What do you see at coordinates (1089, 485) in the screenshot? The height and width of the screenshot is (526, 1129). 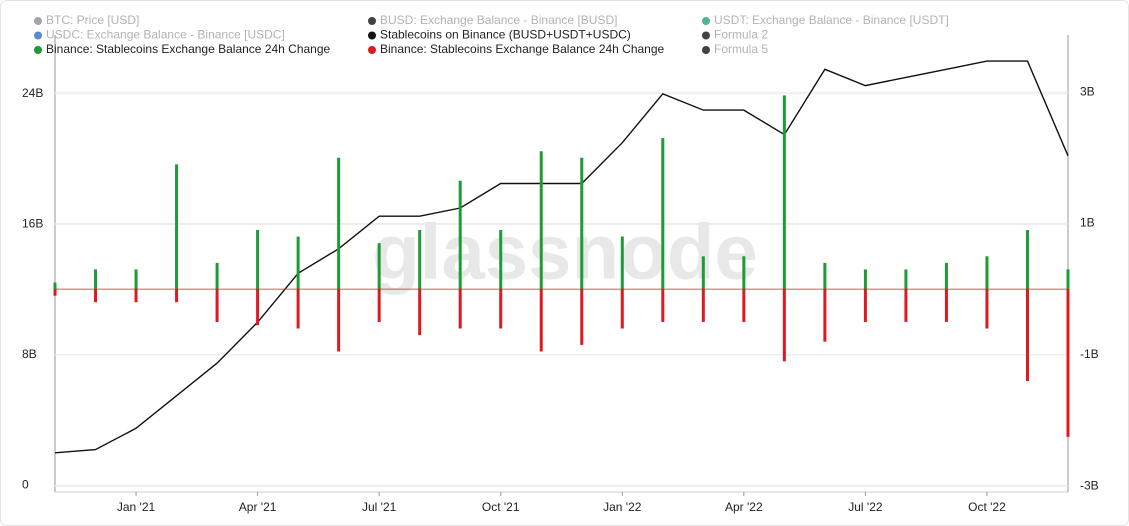 I see `y2-tick-label: -3B` at bounding box center [1089, 485].